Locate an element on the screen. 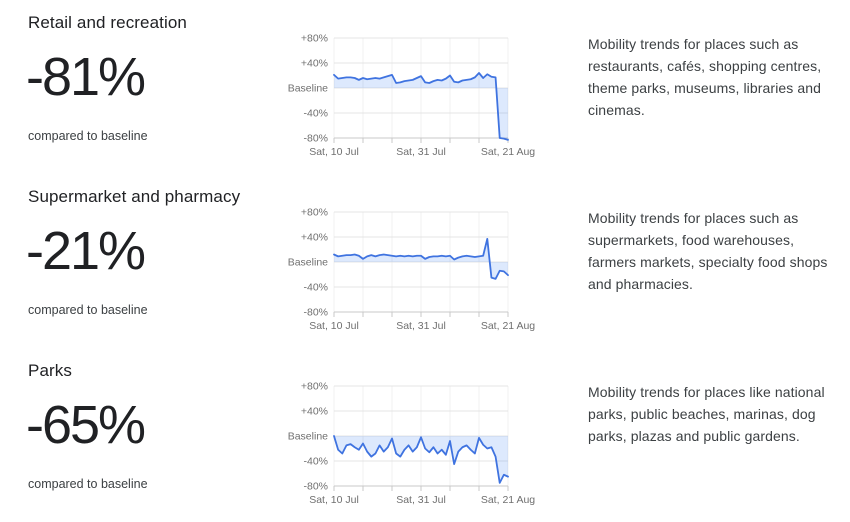 The height and width of the screenshot is (522, 850). category-title: Parks is located at coordinates (50, 370).